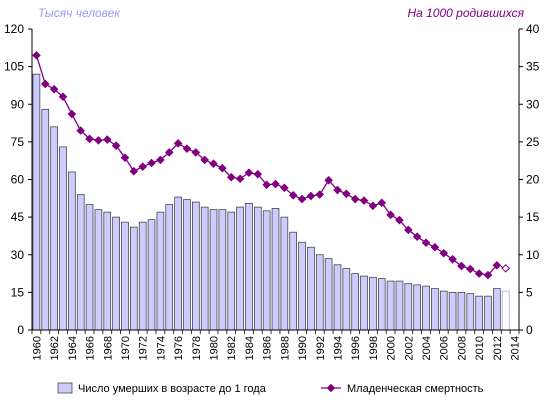 The height and width of the screenshot is (412, 552). What do you see at coordinates (346, 299) in the screenshot?
I see `bar-1995` at bounding box center [346, 299].